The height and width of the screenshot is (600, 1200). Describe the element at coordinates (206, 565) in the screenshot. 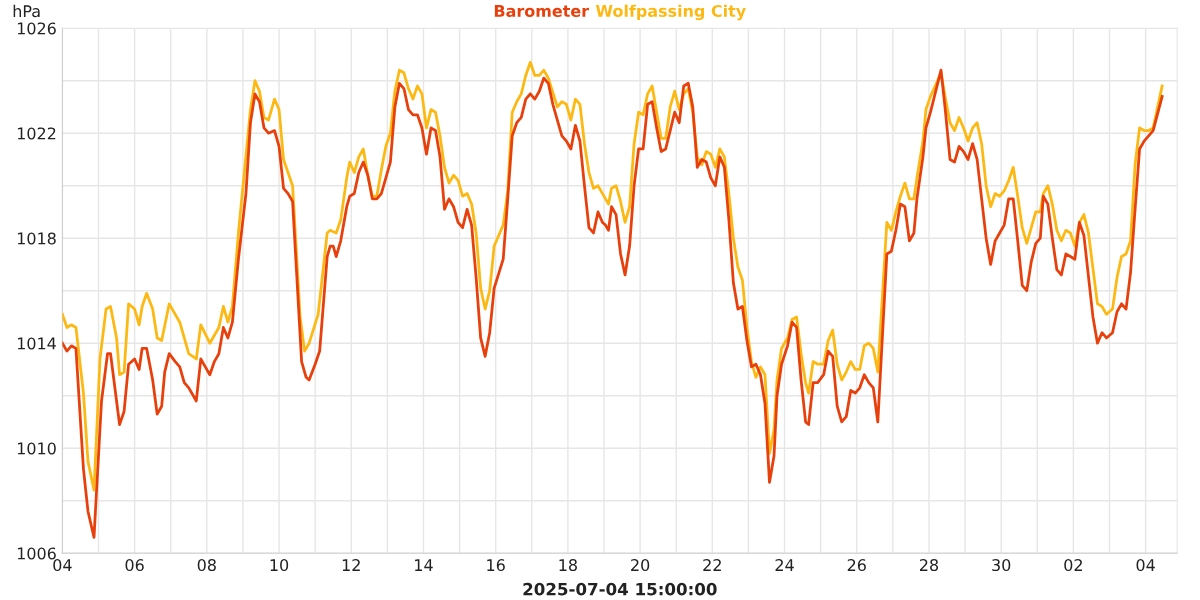

I see `x-tick-label: 08` at that location.